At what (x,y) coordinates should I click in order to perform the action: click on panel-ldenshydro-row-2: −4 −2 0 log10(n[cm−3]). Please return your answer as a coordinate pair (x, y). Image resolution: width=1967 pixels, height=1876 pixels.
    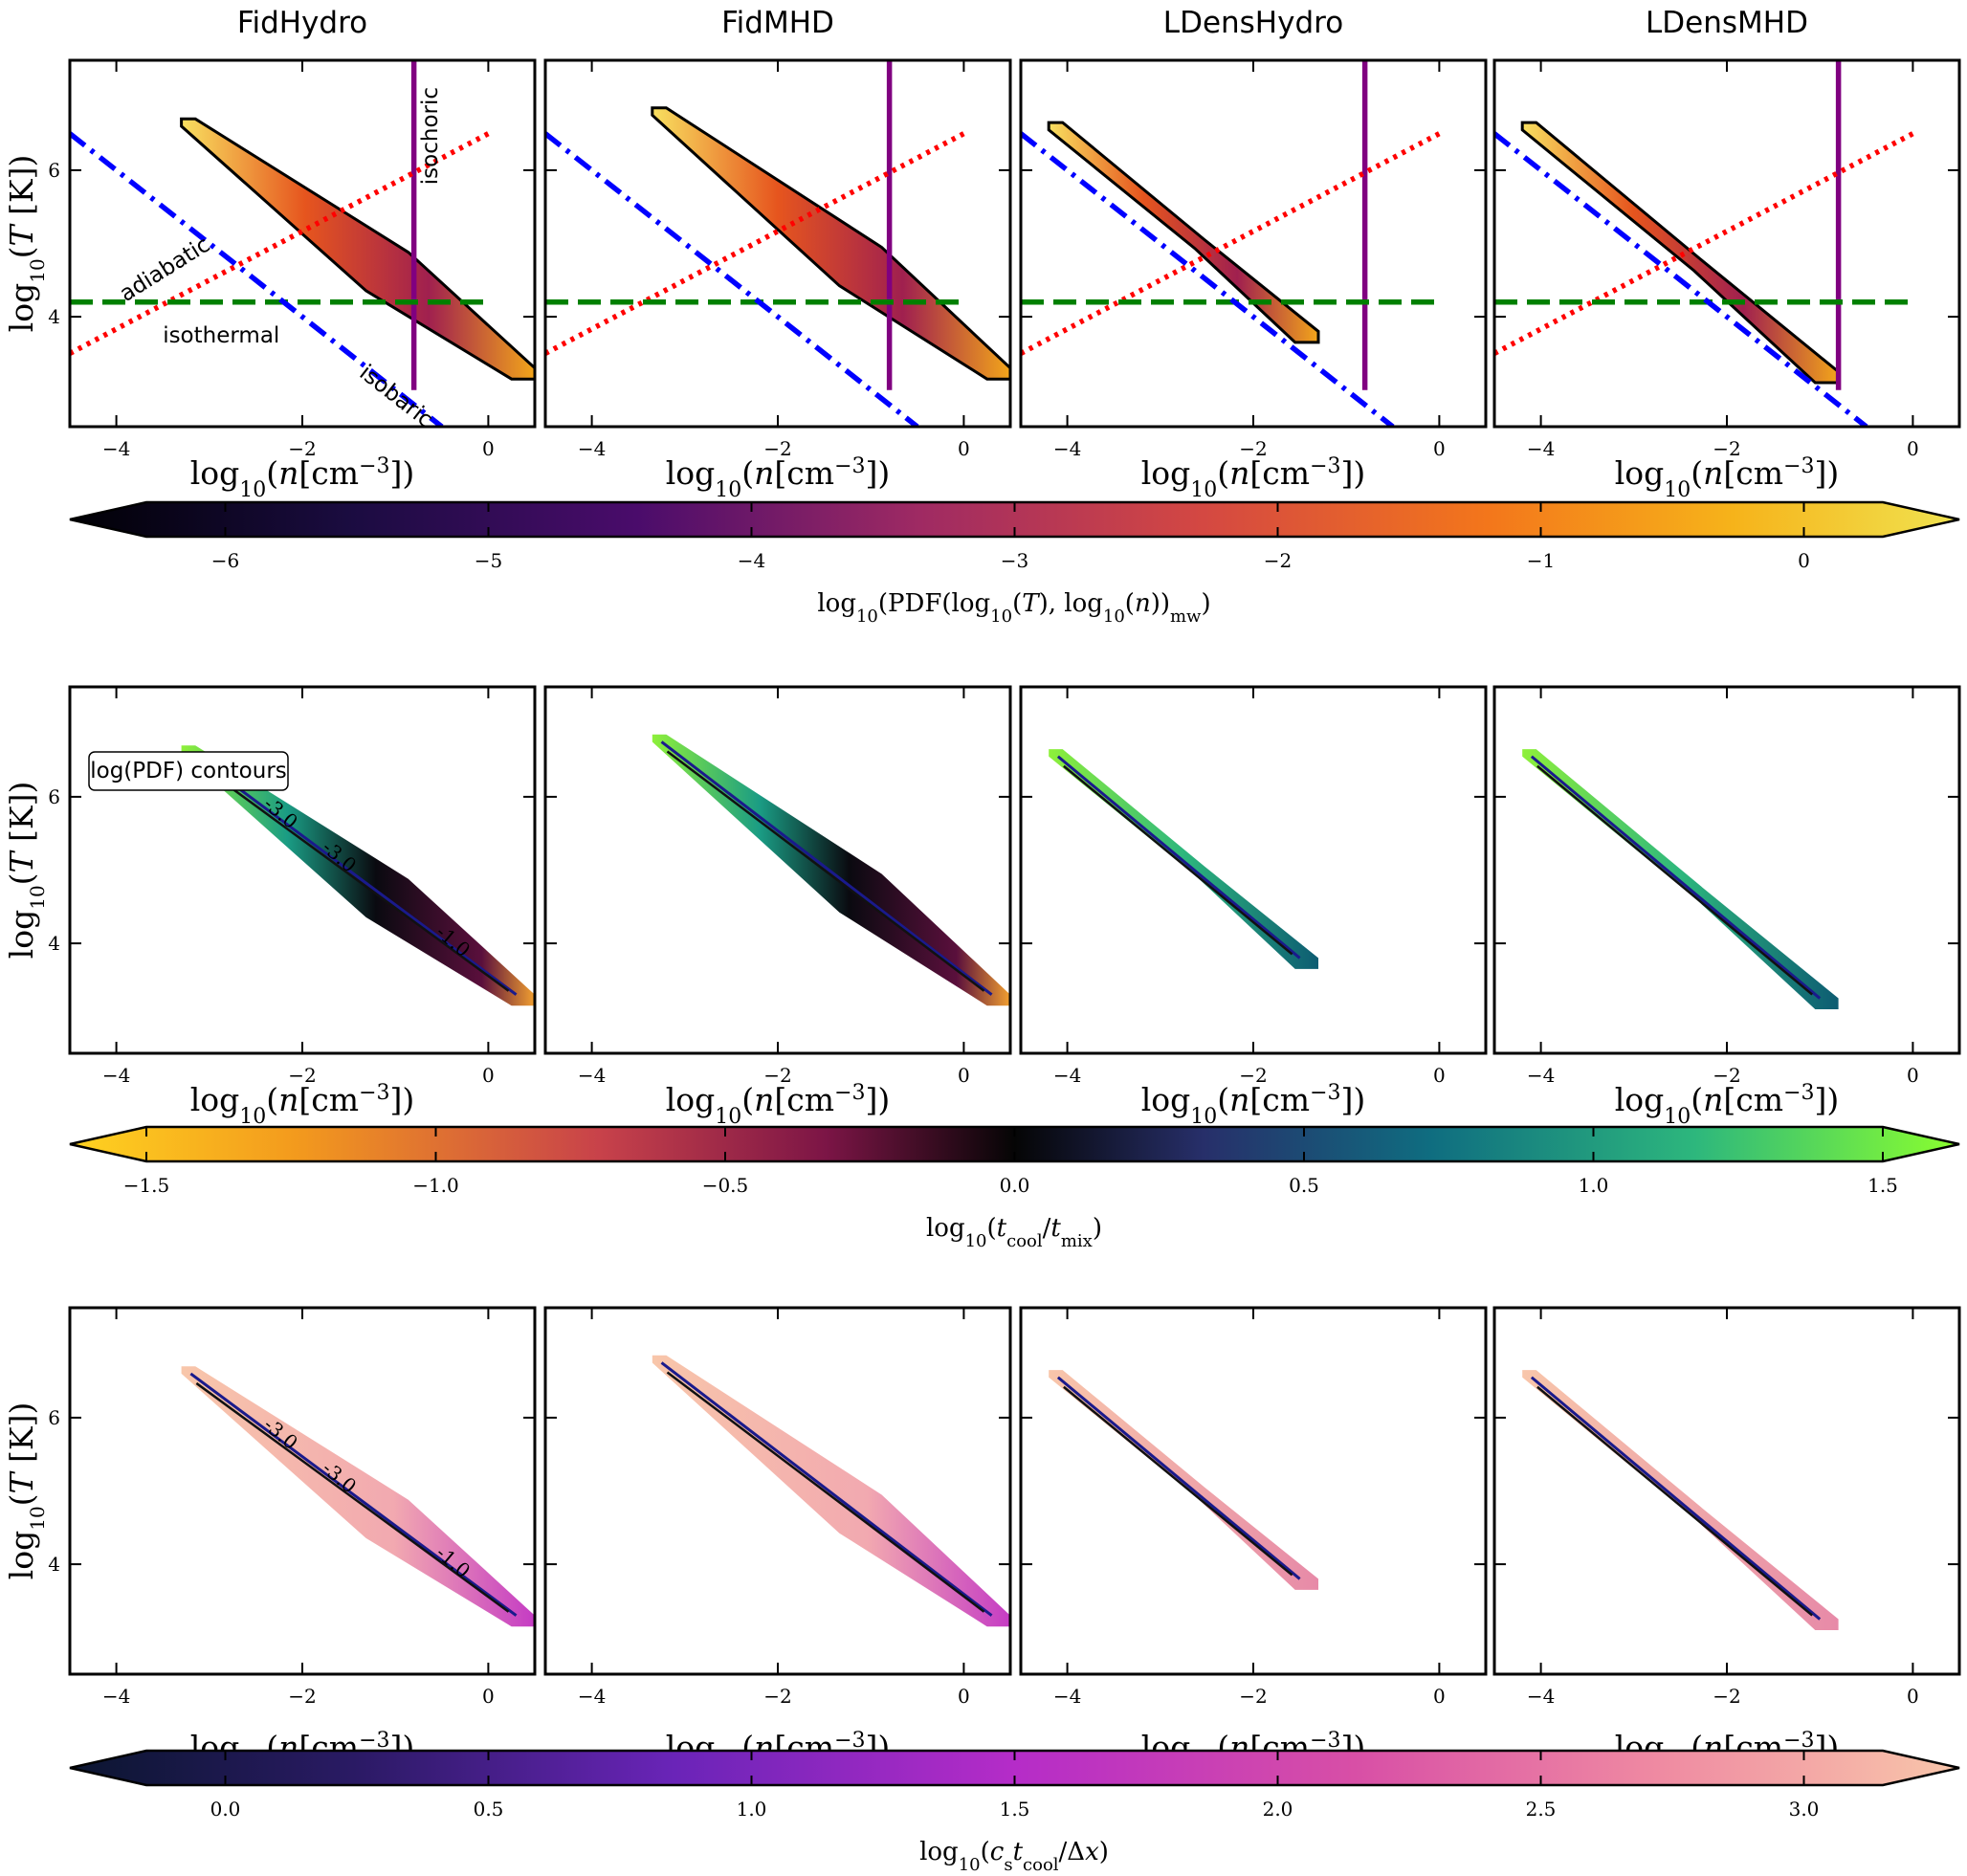
    Looking at the image, I should click on (1253, 907).